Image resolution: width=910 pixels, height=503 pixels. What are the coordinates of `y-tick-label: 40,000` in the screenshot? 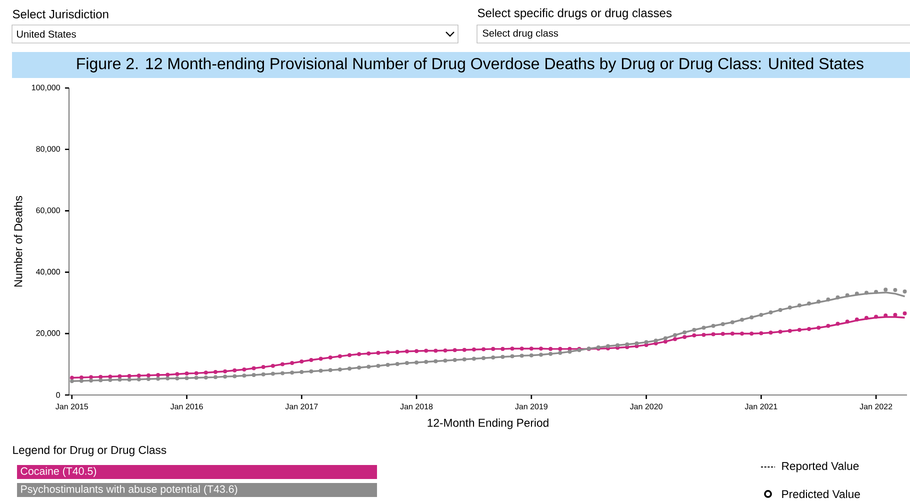 It's located at (48, 272).